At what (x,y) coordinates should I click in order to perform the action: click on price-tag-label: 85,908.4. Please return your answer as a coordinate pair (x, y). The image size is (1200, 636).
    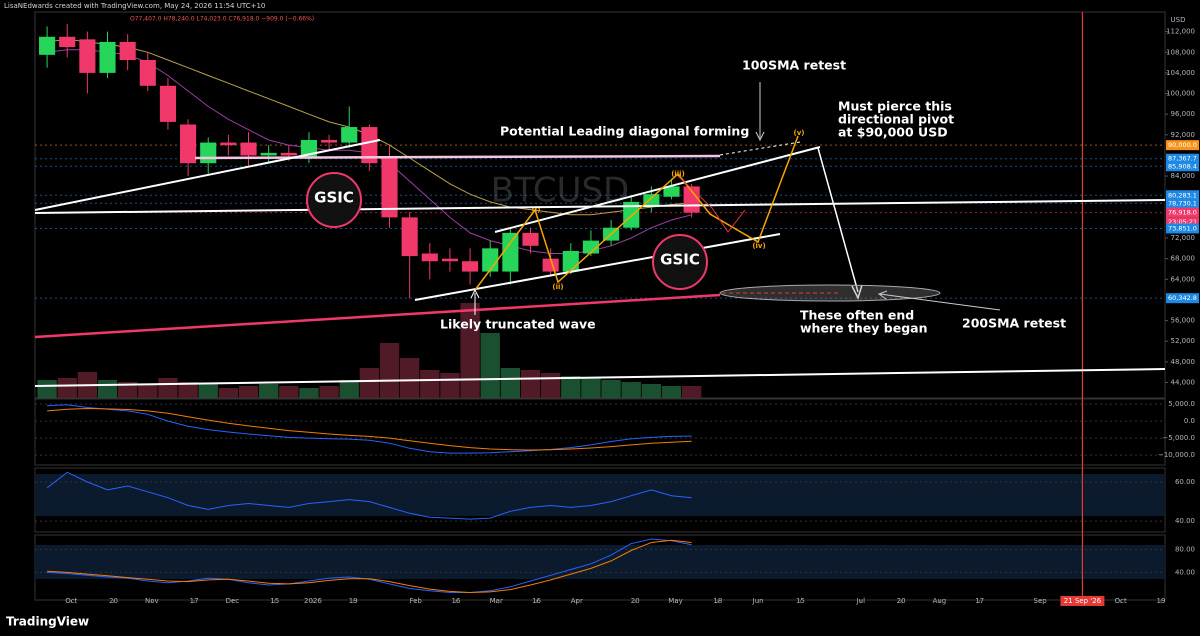
    Looking at the image, I should click on (1182, 166).